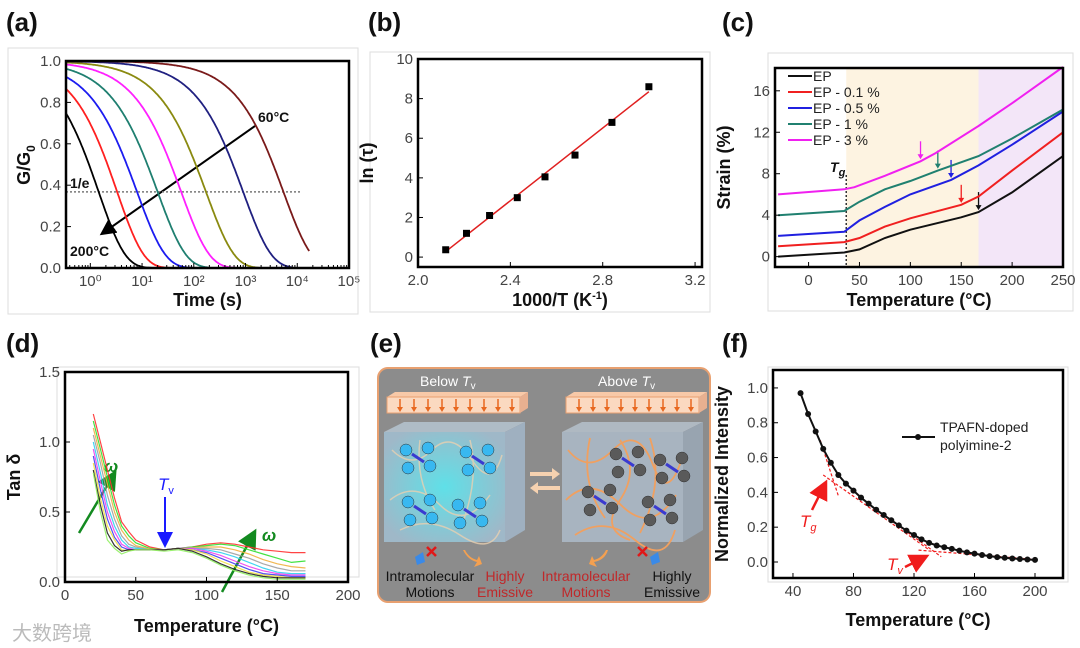  Describe the element at coordinates (207, 300) in the screenshot. I see `x-axis-label: Time (s)` at that location.